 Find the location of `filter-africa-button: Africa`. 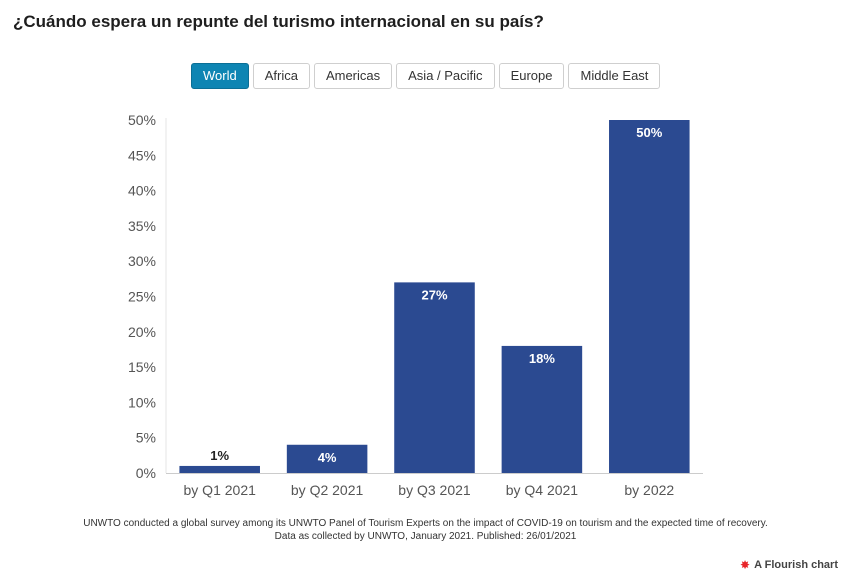

filter-africa-button: Africa is located at coordinates (281, 76).